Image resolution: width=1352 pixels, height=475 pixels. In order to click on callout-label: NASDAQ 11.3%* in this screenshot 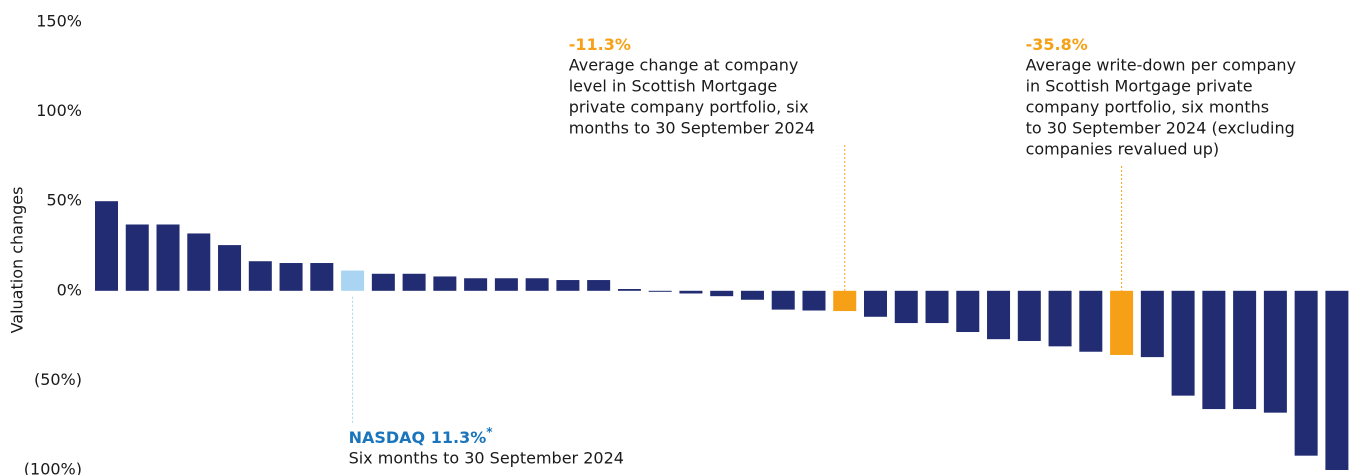, I will do `click(421, 436)`.